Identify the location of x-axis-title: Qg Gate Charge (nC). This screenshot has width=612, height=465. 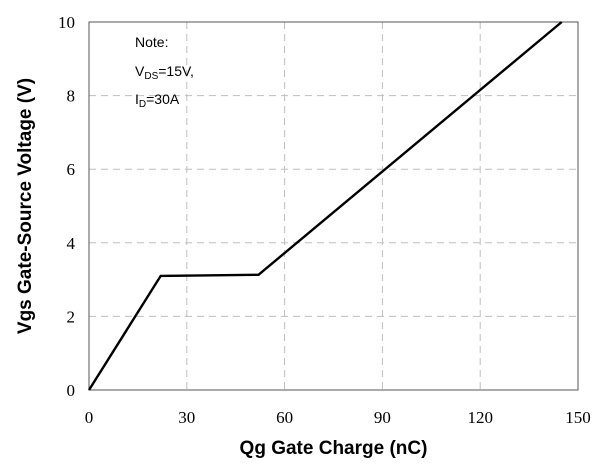
(334, 448).